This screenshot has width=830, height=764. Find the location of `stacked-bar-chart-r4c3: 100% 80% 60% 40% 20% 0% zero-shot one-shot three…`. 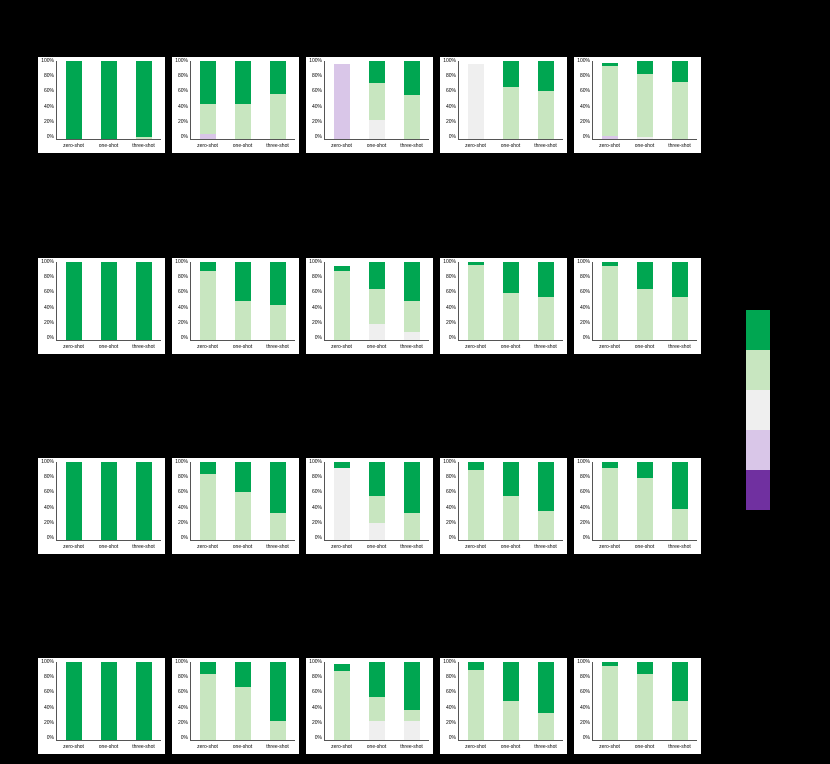

stacked-bar-chart-r4c3: 100% 80% 60% 40% 20% 0% zero-shot one-shot three… is located at coordinates (369, 706).